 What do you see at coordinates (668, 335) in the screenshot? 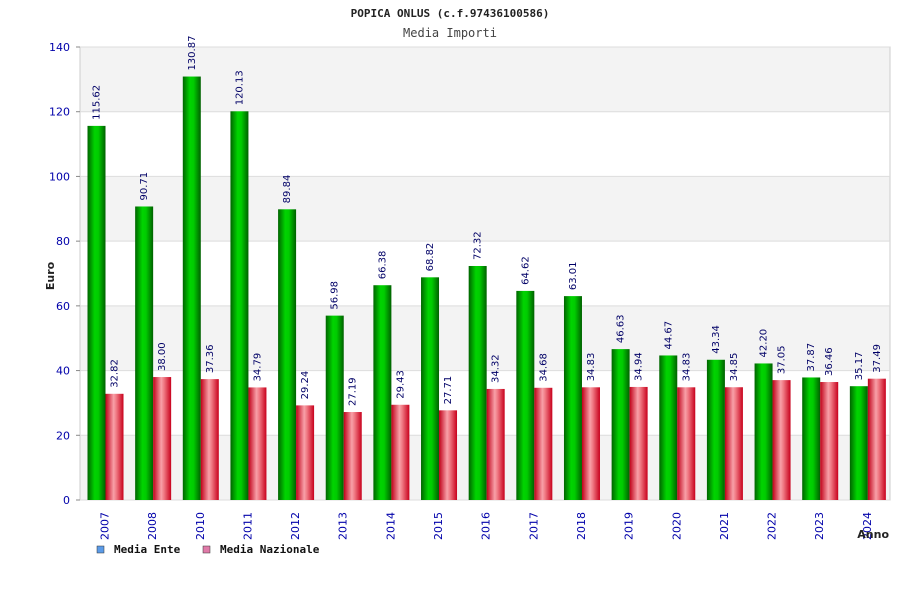
I see `data-label: 44.67` at bounding box center [668, 335].